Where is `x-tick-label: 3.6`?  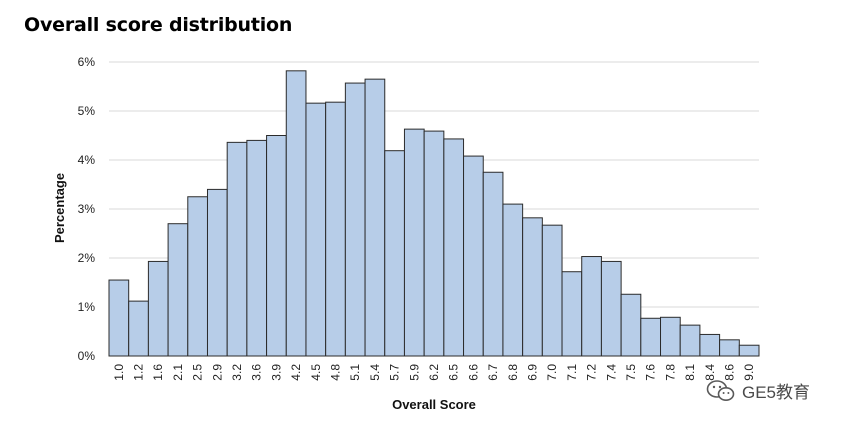 x-tick-label: 3.6 is located at coordinates (257, 372).